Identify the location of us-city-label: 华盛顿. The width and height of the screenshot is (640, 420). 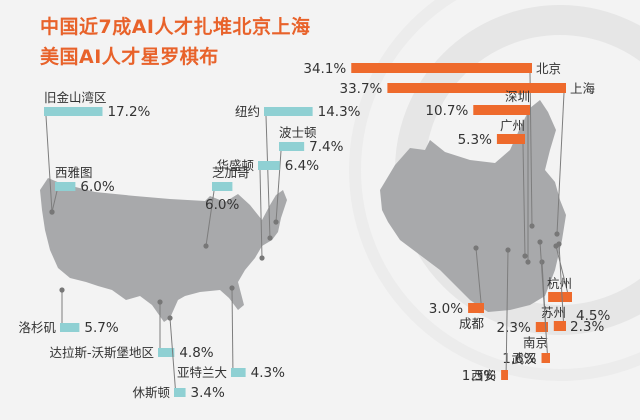
(235, 165).